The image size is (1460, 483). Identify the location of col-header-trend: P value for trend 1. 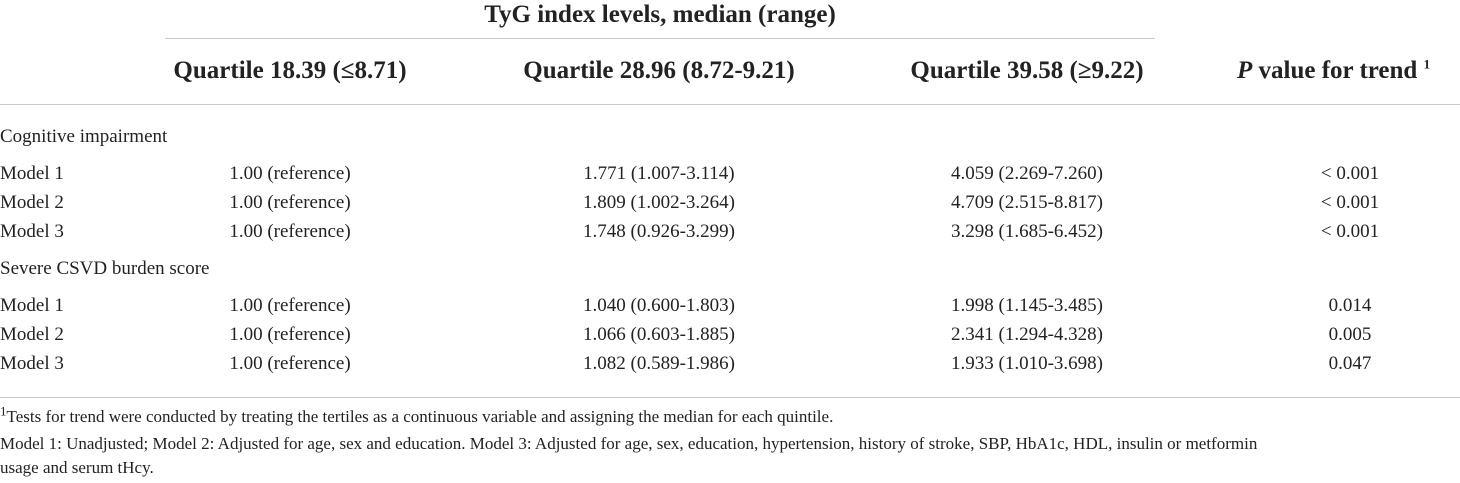
(1333, 71).